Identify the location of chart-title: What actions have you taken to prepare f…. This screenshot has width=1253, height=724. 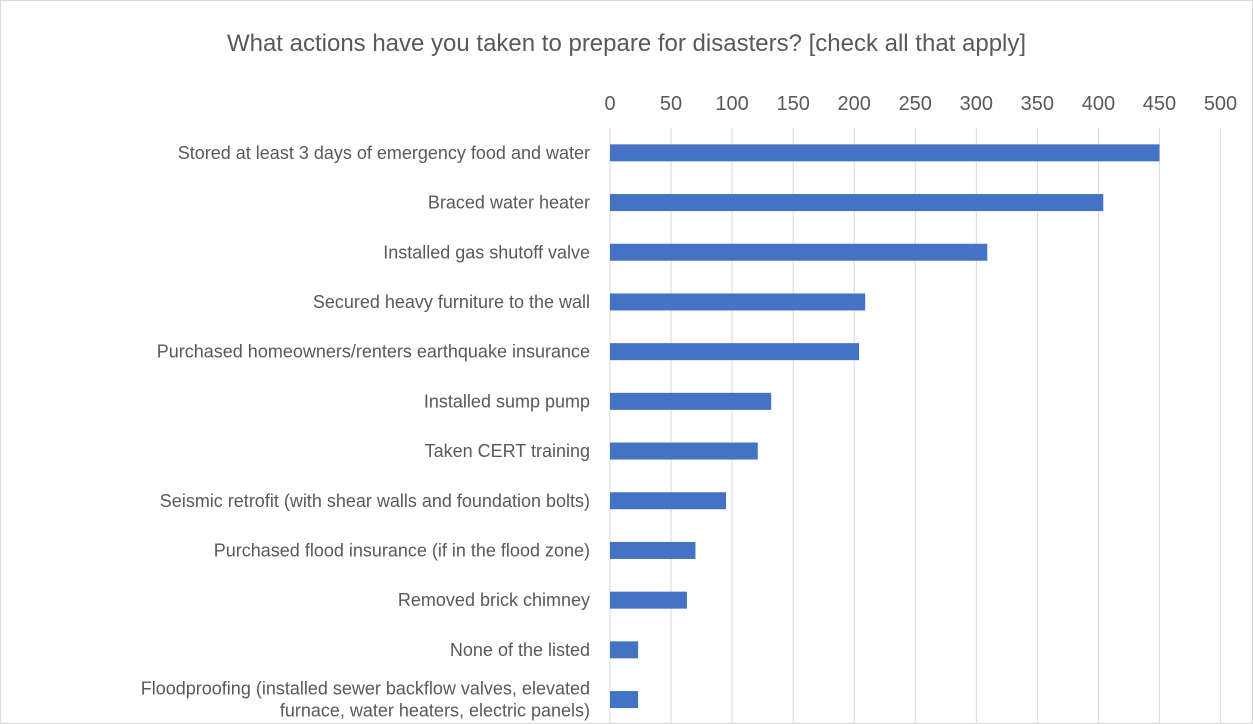
(626, 43).